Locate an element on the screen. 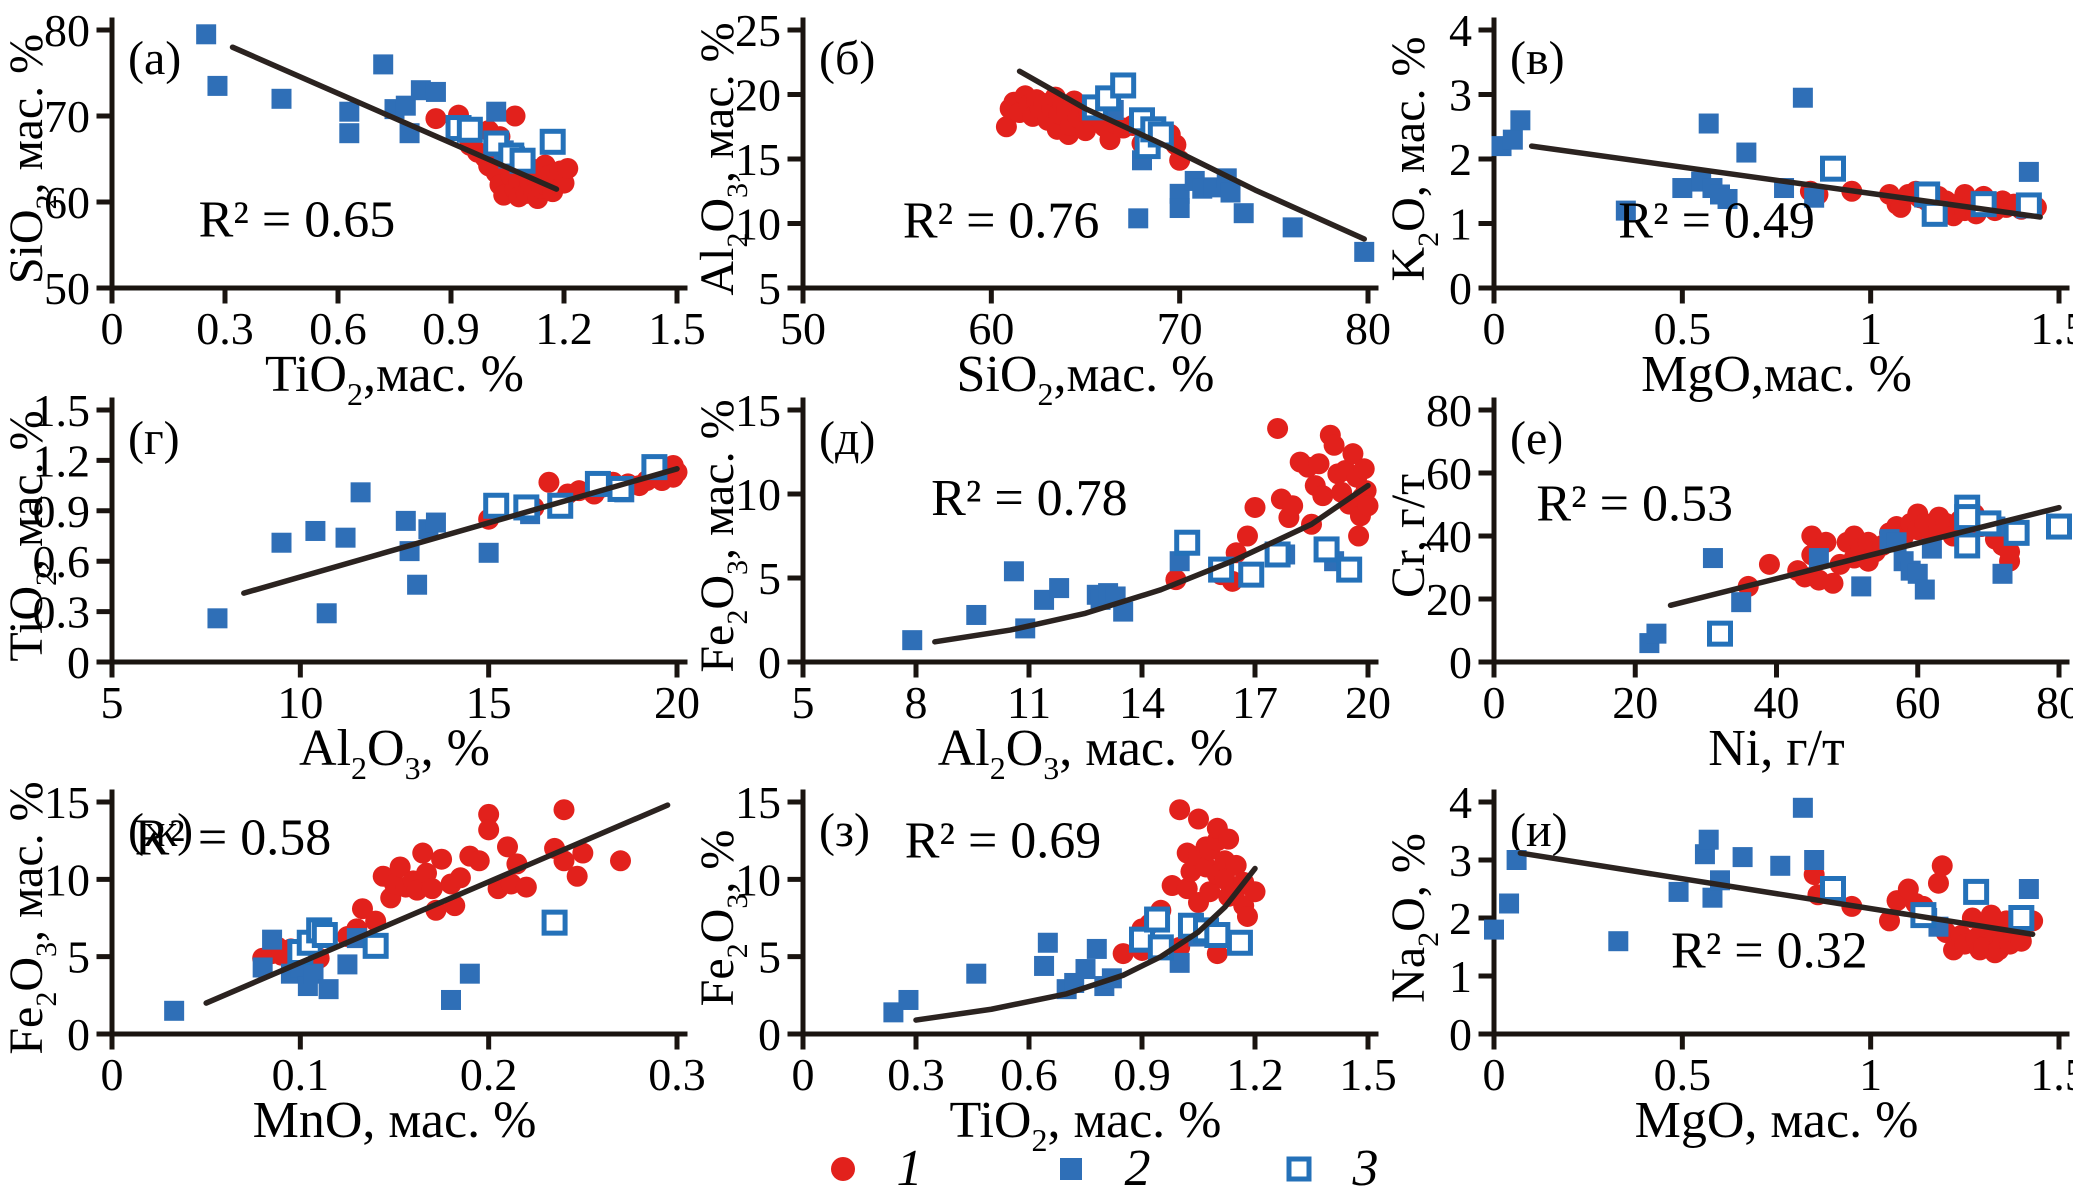 Image resolution: width=2073 pixels, height=1202 pixels. x-tick-label: 50 is located at coordinates (803, 328).